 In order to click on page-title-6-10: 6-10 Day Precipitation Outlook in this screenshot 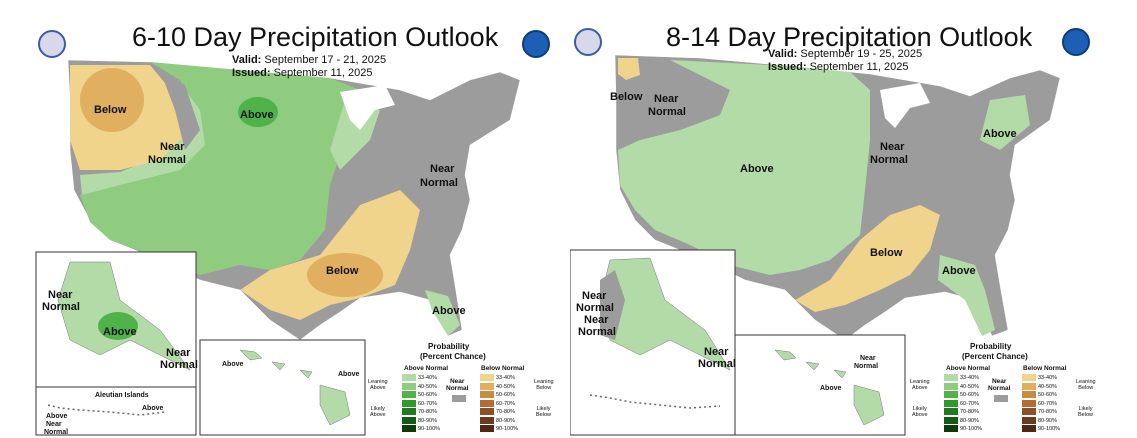, I will do `click(315, 37)`.